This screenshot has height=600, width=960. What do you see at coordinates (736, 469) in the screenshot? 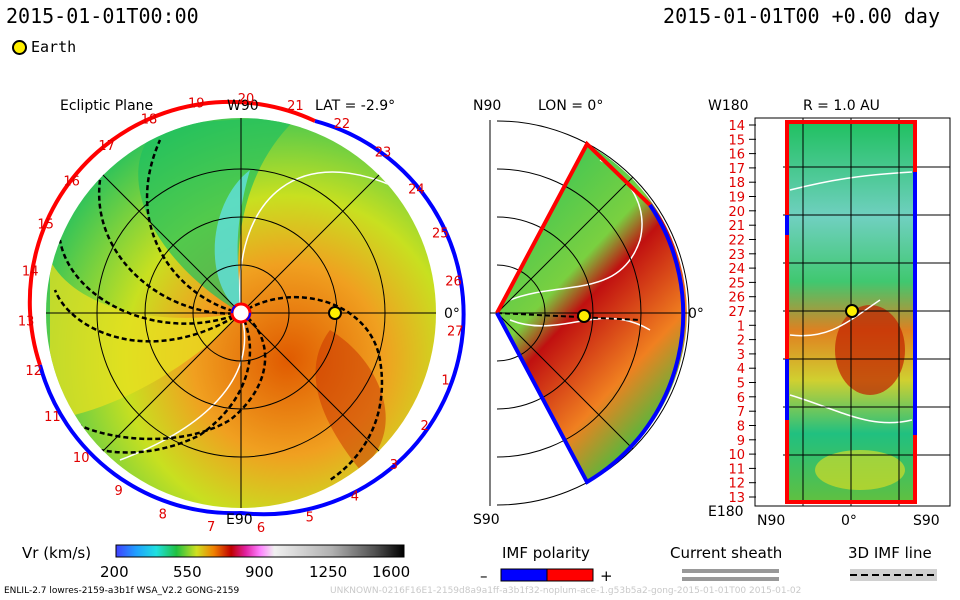
I see `radial-y-label: 11` at bounding box center [736, 469].